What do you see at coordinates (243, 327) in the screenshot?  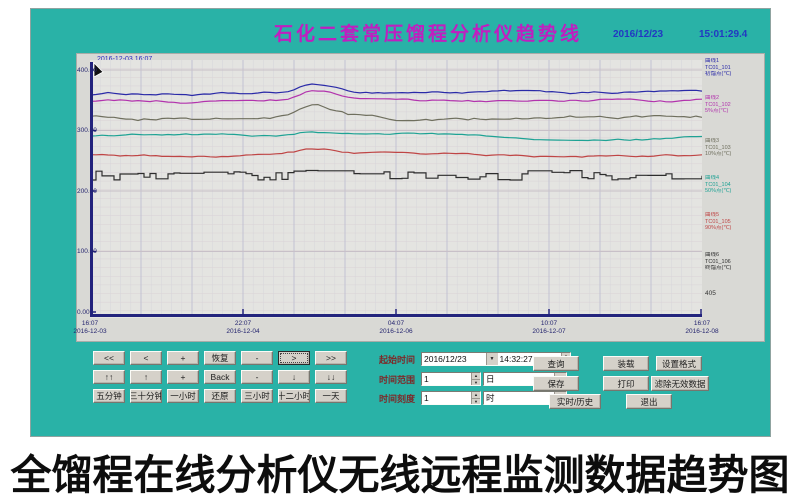 I see `x-tick-label: 22:07 2016-12-04` at bounding box center [243, 327].